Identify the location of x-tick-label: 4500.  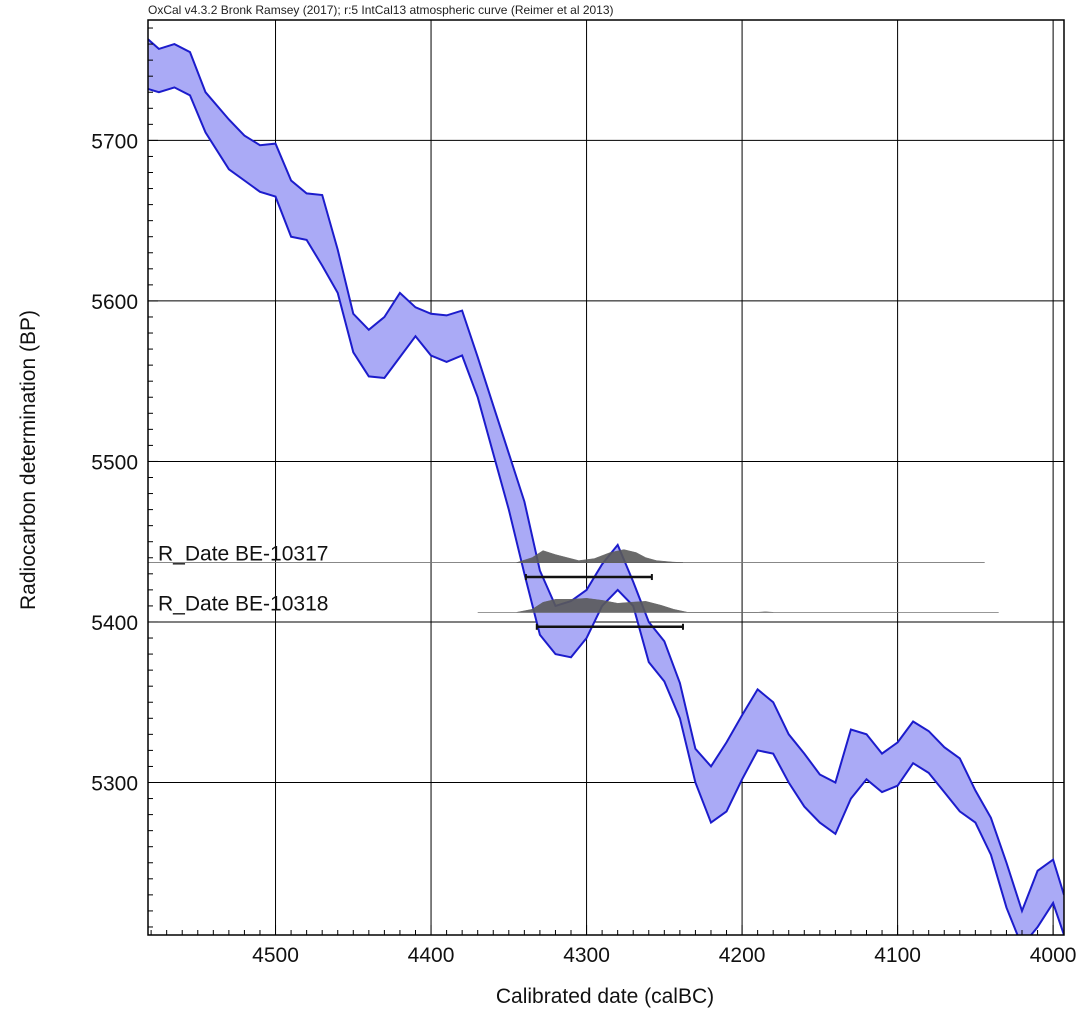
(275, 955).